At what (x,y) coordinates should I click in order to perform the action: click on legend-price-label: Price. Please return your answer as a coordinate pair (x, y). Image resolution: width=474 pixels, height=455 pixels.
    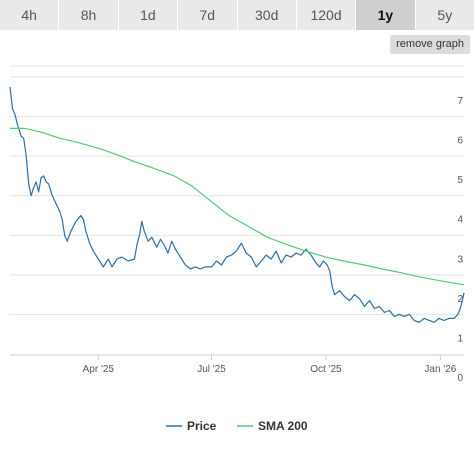
    Looking at the image, I should click on (202, 426).